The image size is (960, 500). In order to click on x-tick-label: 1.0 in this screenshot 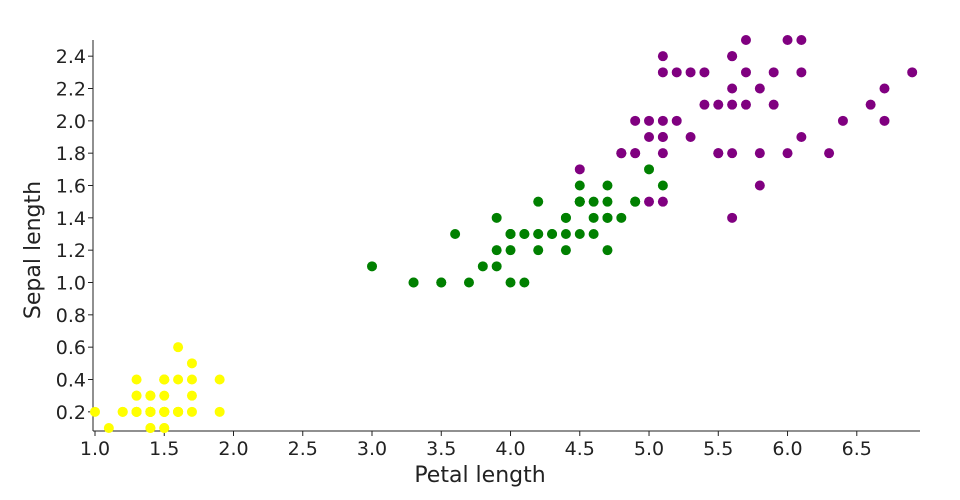, I will do `click(95, 449)`.